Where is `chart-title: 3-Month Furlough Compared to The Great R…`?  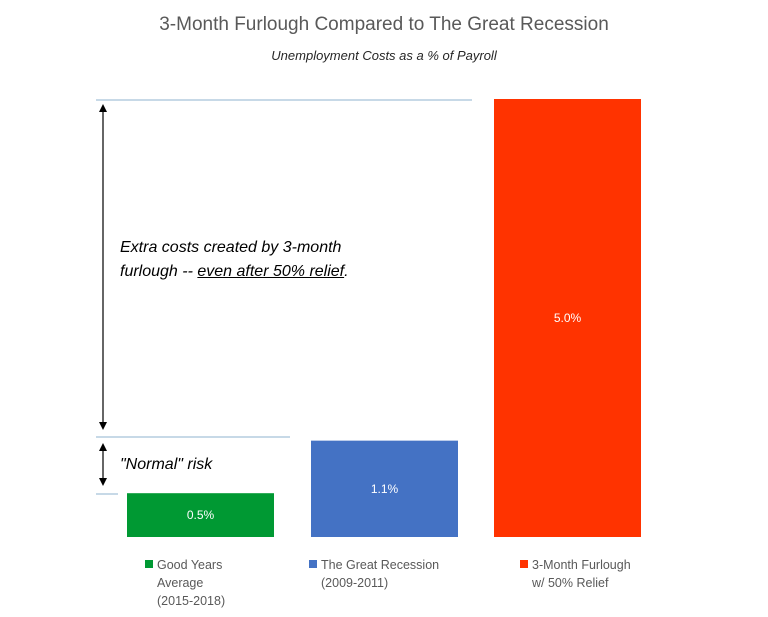 chart-title: 3-Month Furlough Compared to The Great R… is located at coordinates (384, 24).